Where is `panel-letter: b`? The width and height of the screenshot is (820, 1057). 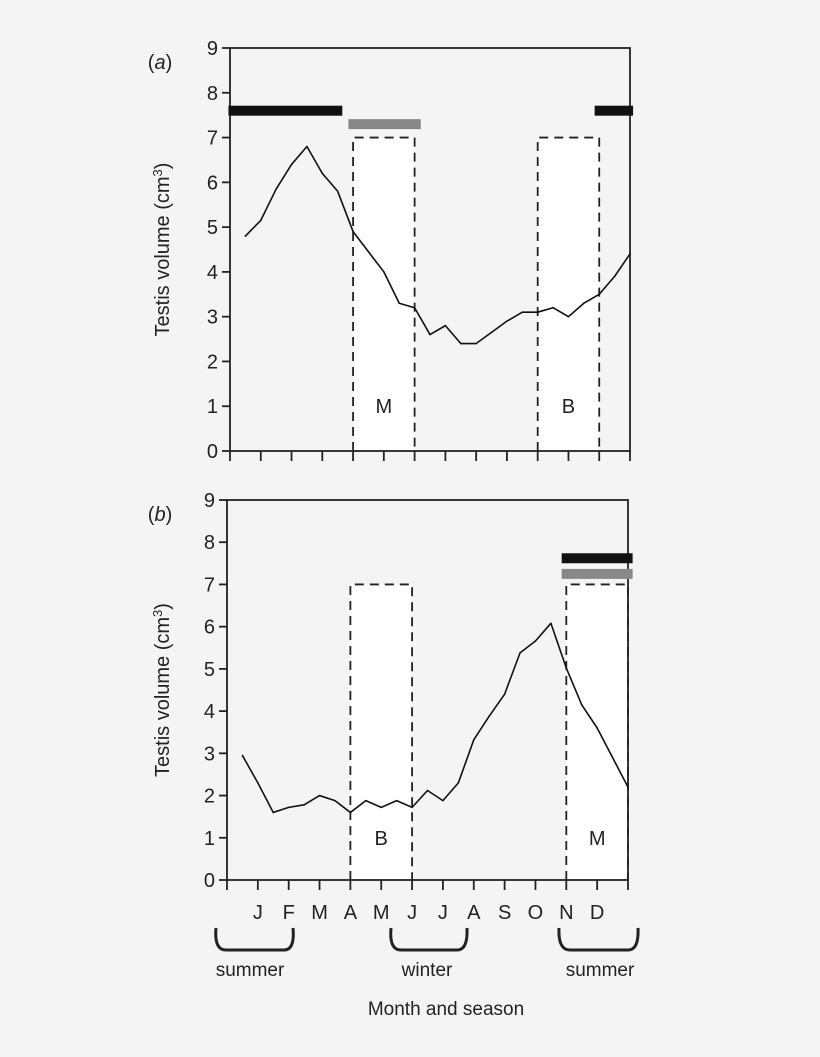
panel-letter: b is located at coordinates (159, 515).